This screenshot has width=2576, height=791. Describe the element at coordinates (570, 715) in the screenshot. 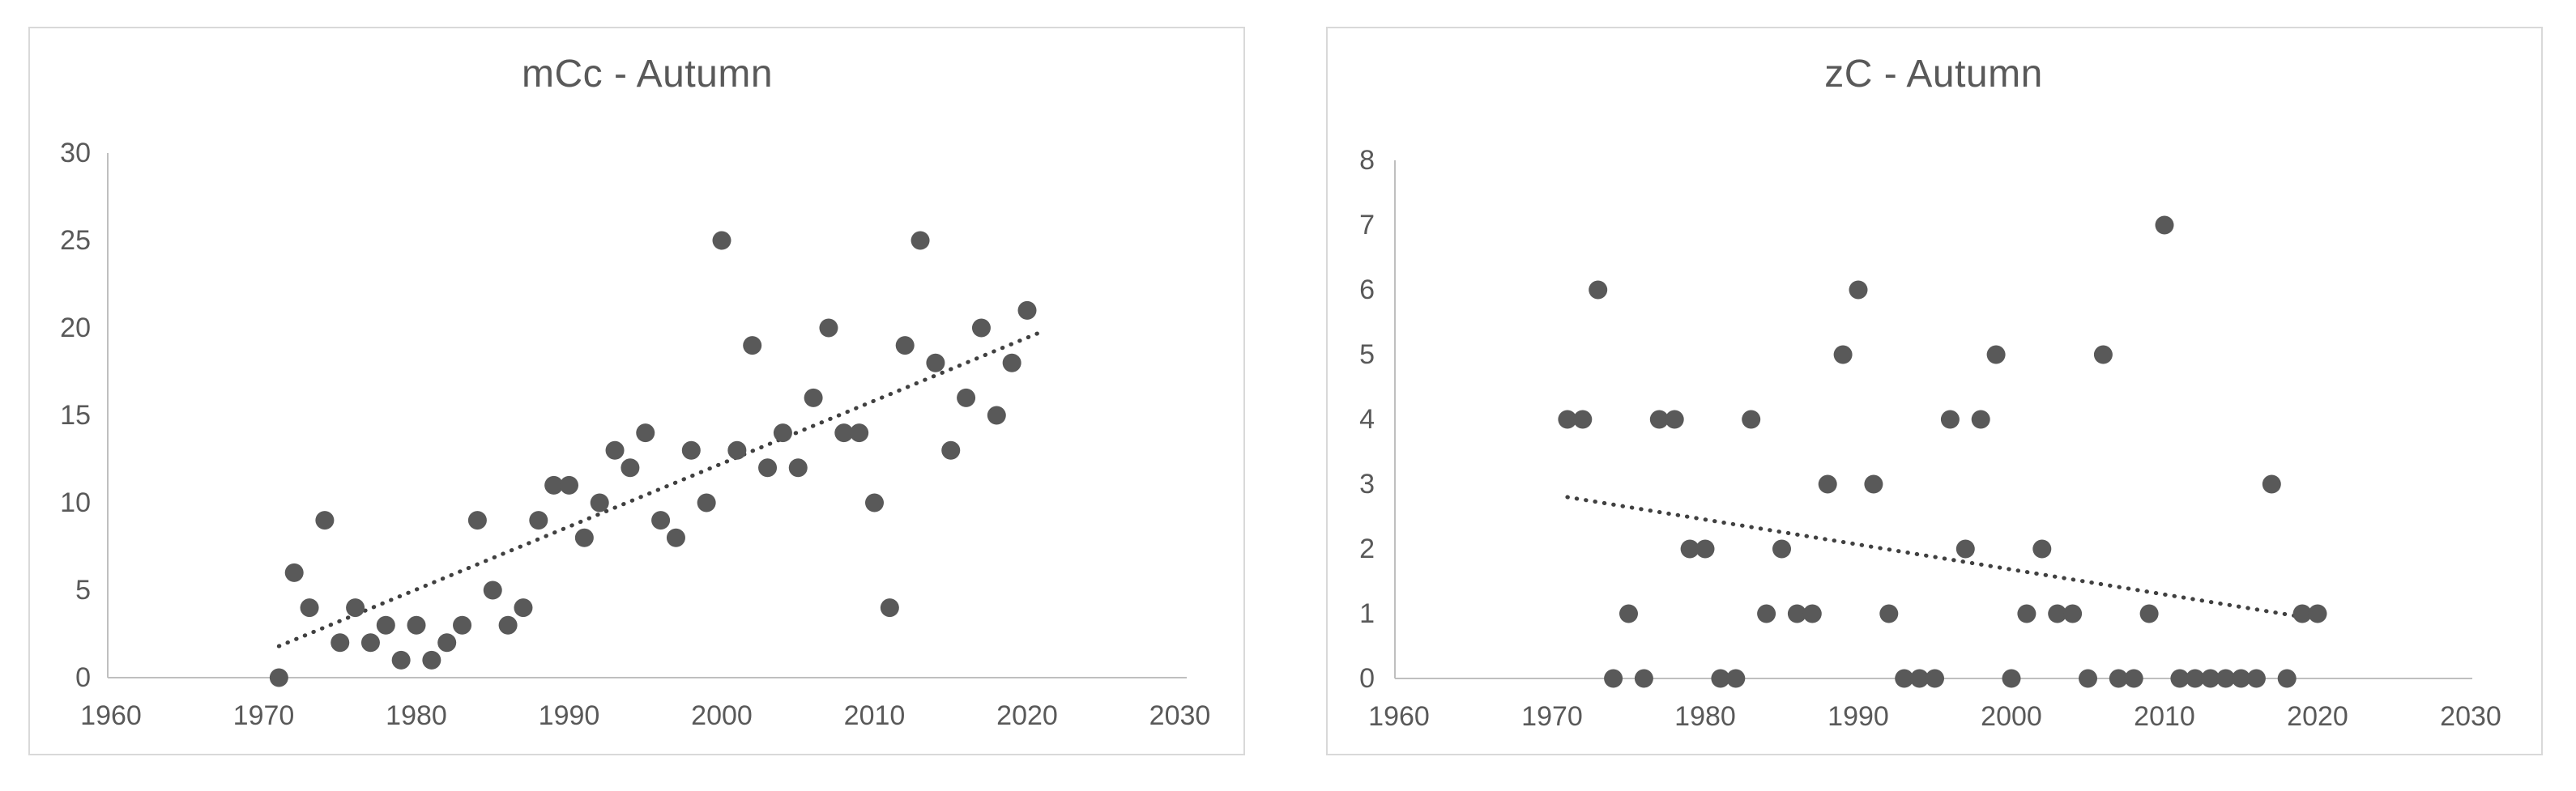

I see `x-tick-label: 1990` at that location.